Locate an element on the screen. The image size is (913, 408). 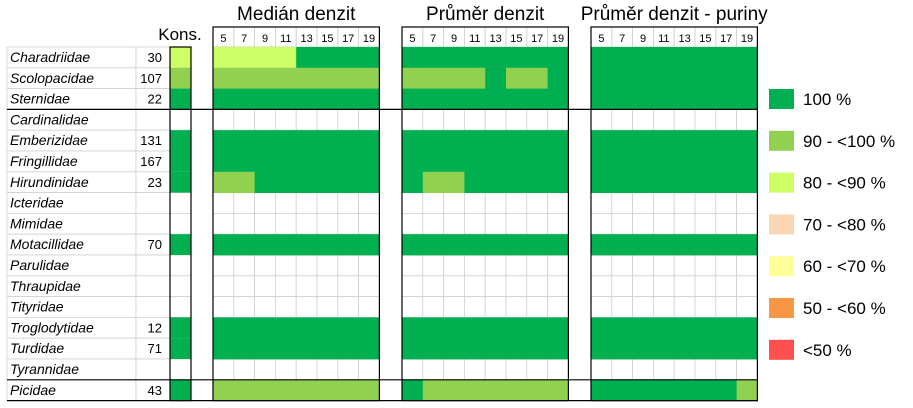
family-label: Picidae is located at coordinates (33, 390).